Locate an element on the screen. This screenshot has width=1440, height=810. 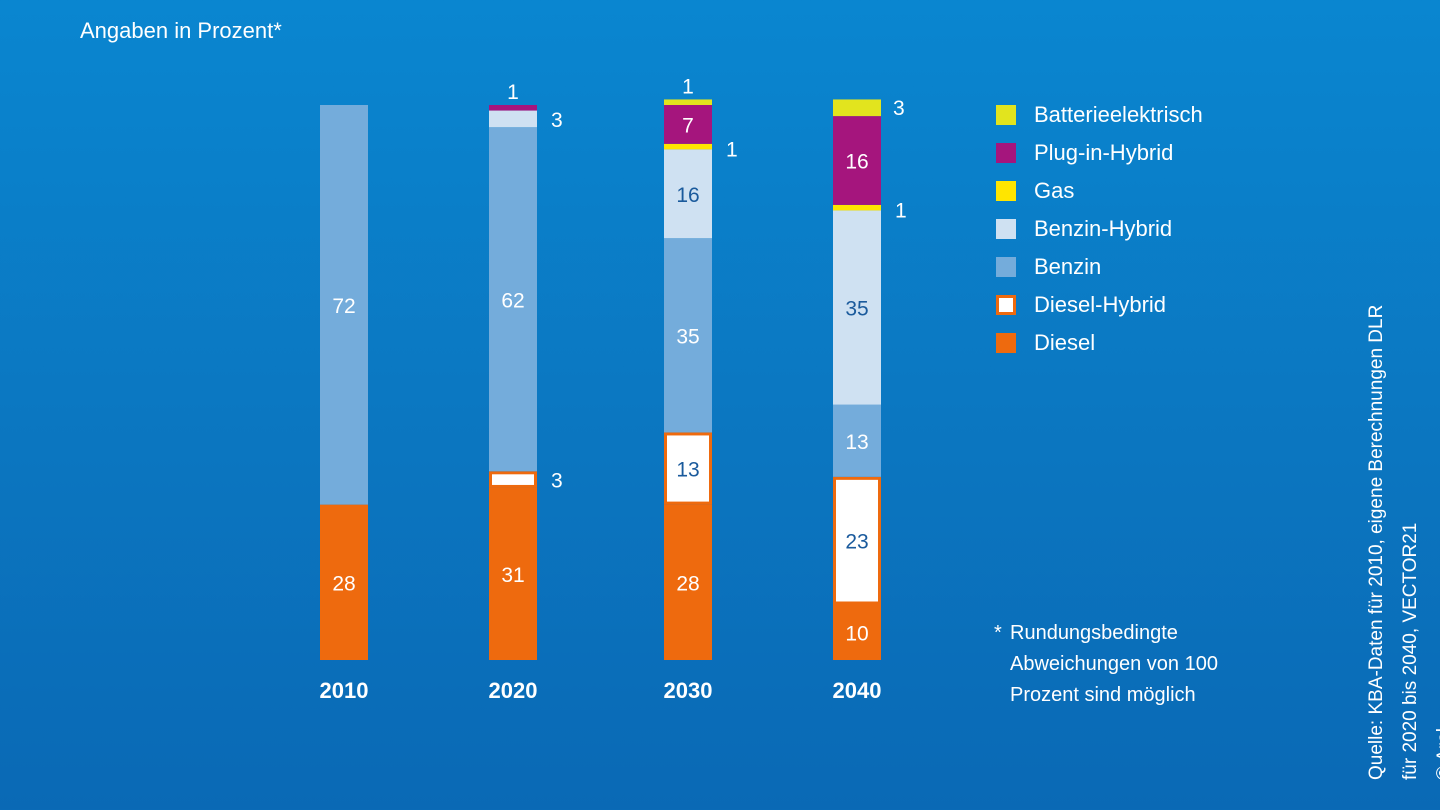
source-line-2: für 2020 bis 2040, VECTOR21 is located at coordinates (1410, 651).